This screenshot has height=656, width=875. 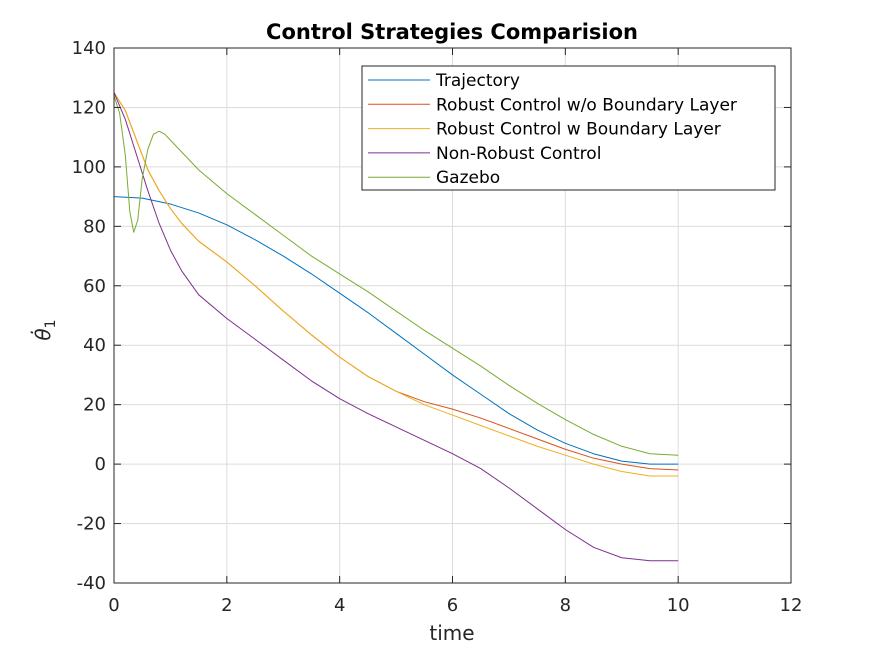 I want to click on x-tick-label: 4, so click(x=339, y=605).